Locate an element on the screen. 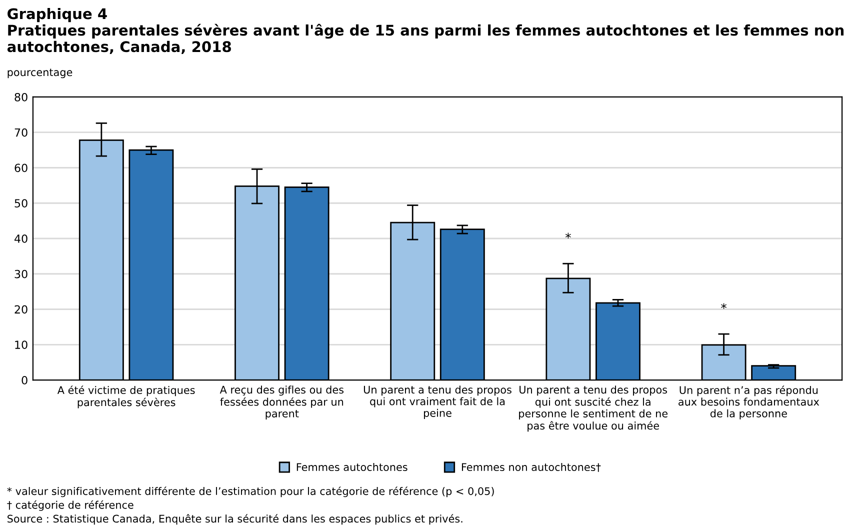 The image size is (854, 530). y-tick-label: 80 is located at coordinates (21, 97).